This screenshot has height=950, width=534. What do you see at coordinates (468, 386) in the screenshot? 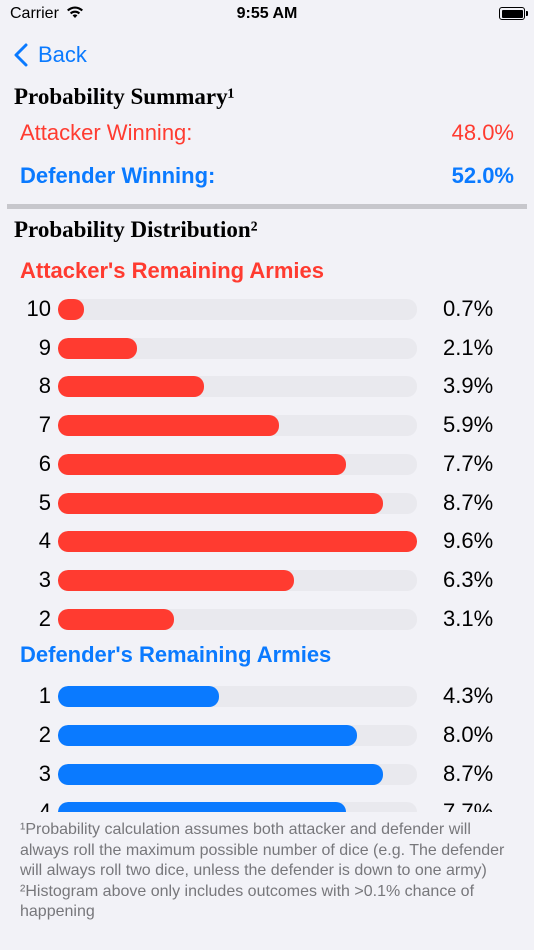
I see `attacker-percent-label: 3.9%` at bounding box center [468, 386].